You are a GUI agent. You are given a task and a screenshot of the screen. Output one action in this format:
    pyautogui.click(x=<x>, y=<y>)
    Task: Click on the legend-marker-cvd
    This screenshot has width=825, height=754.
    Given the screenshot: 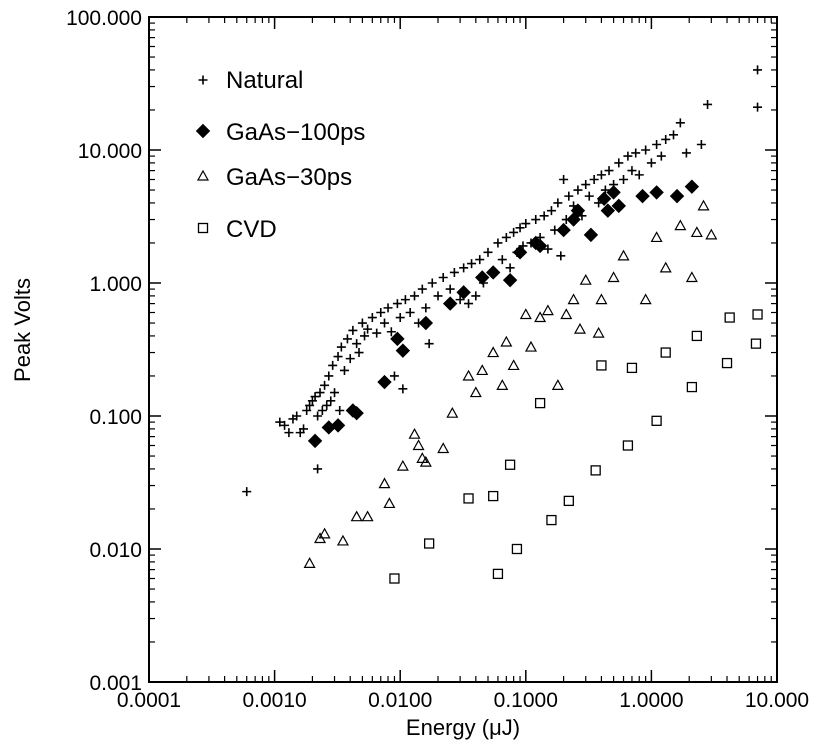 What is the action you would take?
    pyautogui.click(x=203, y=228)
    